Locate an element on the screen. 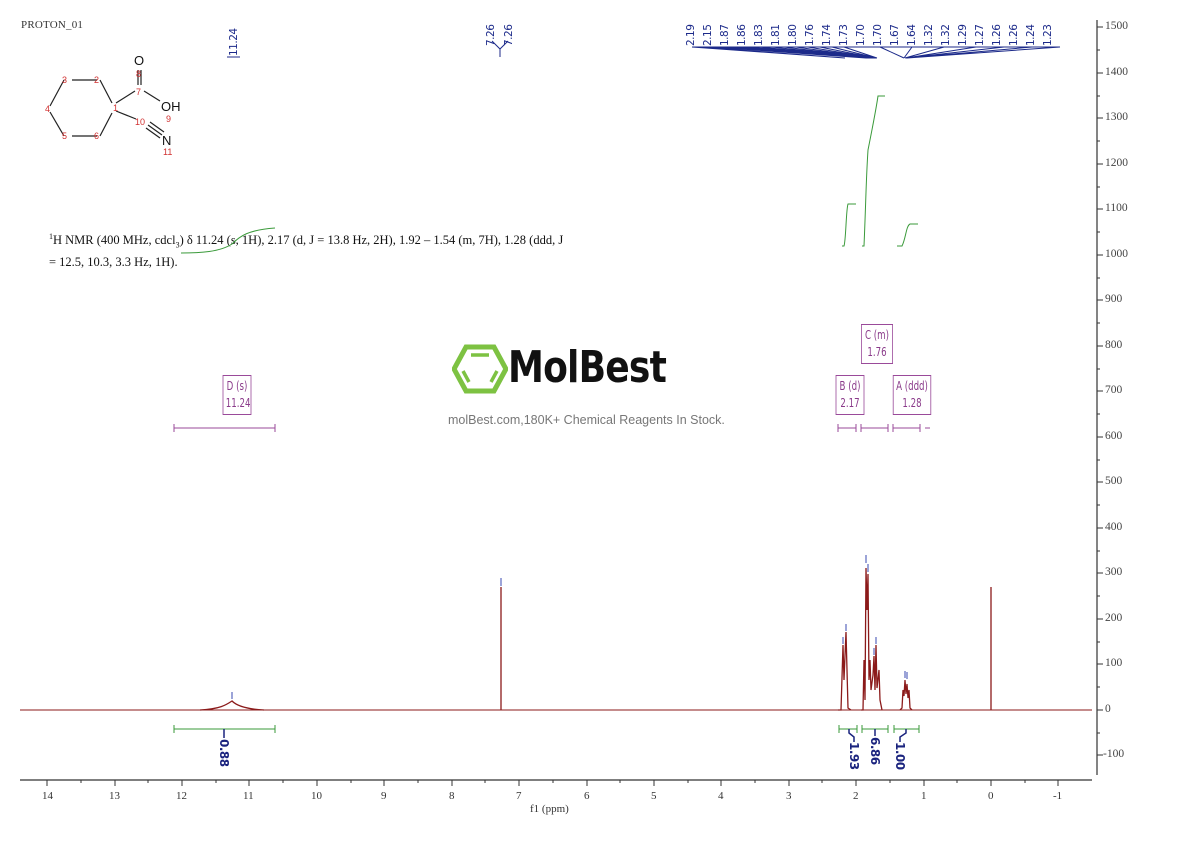 This screenshot has height=841, width=1190. molbest-logo-icon is located at coordinates (480, 369).